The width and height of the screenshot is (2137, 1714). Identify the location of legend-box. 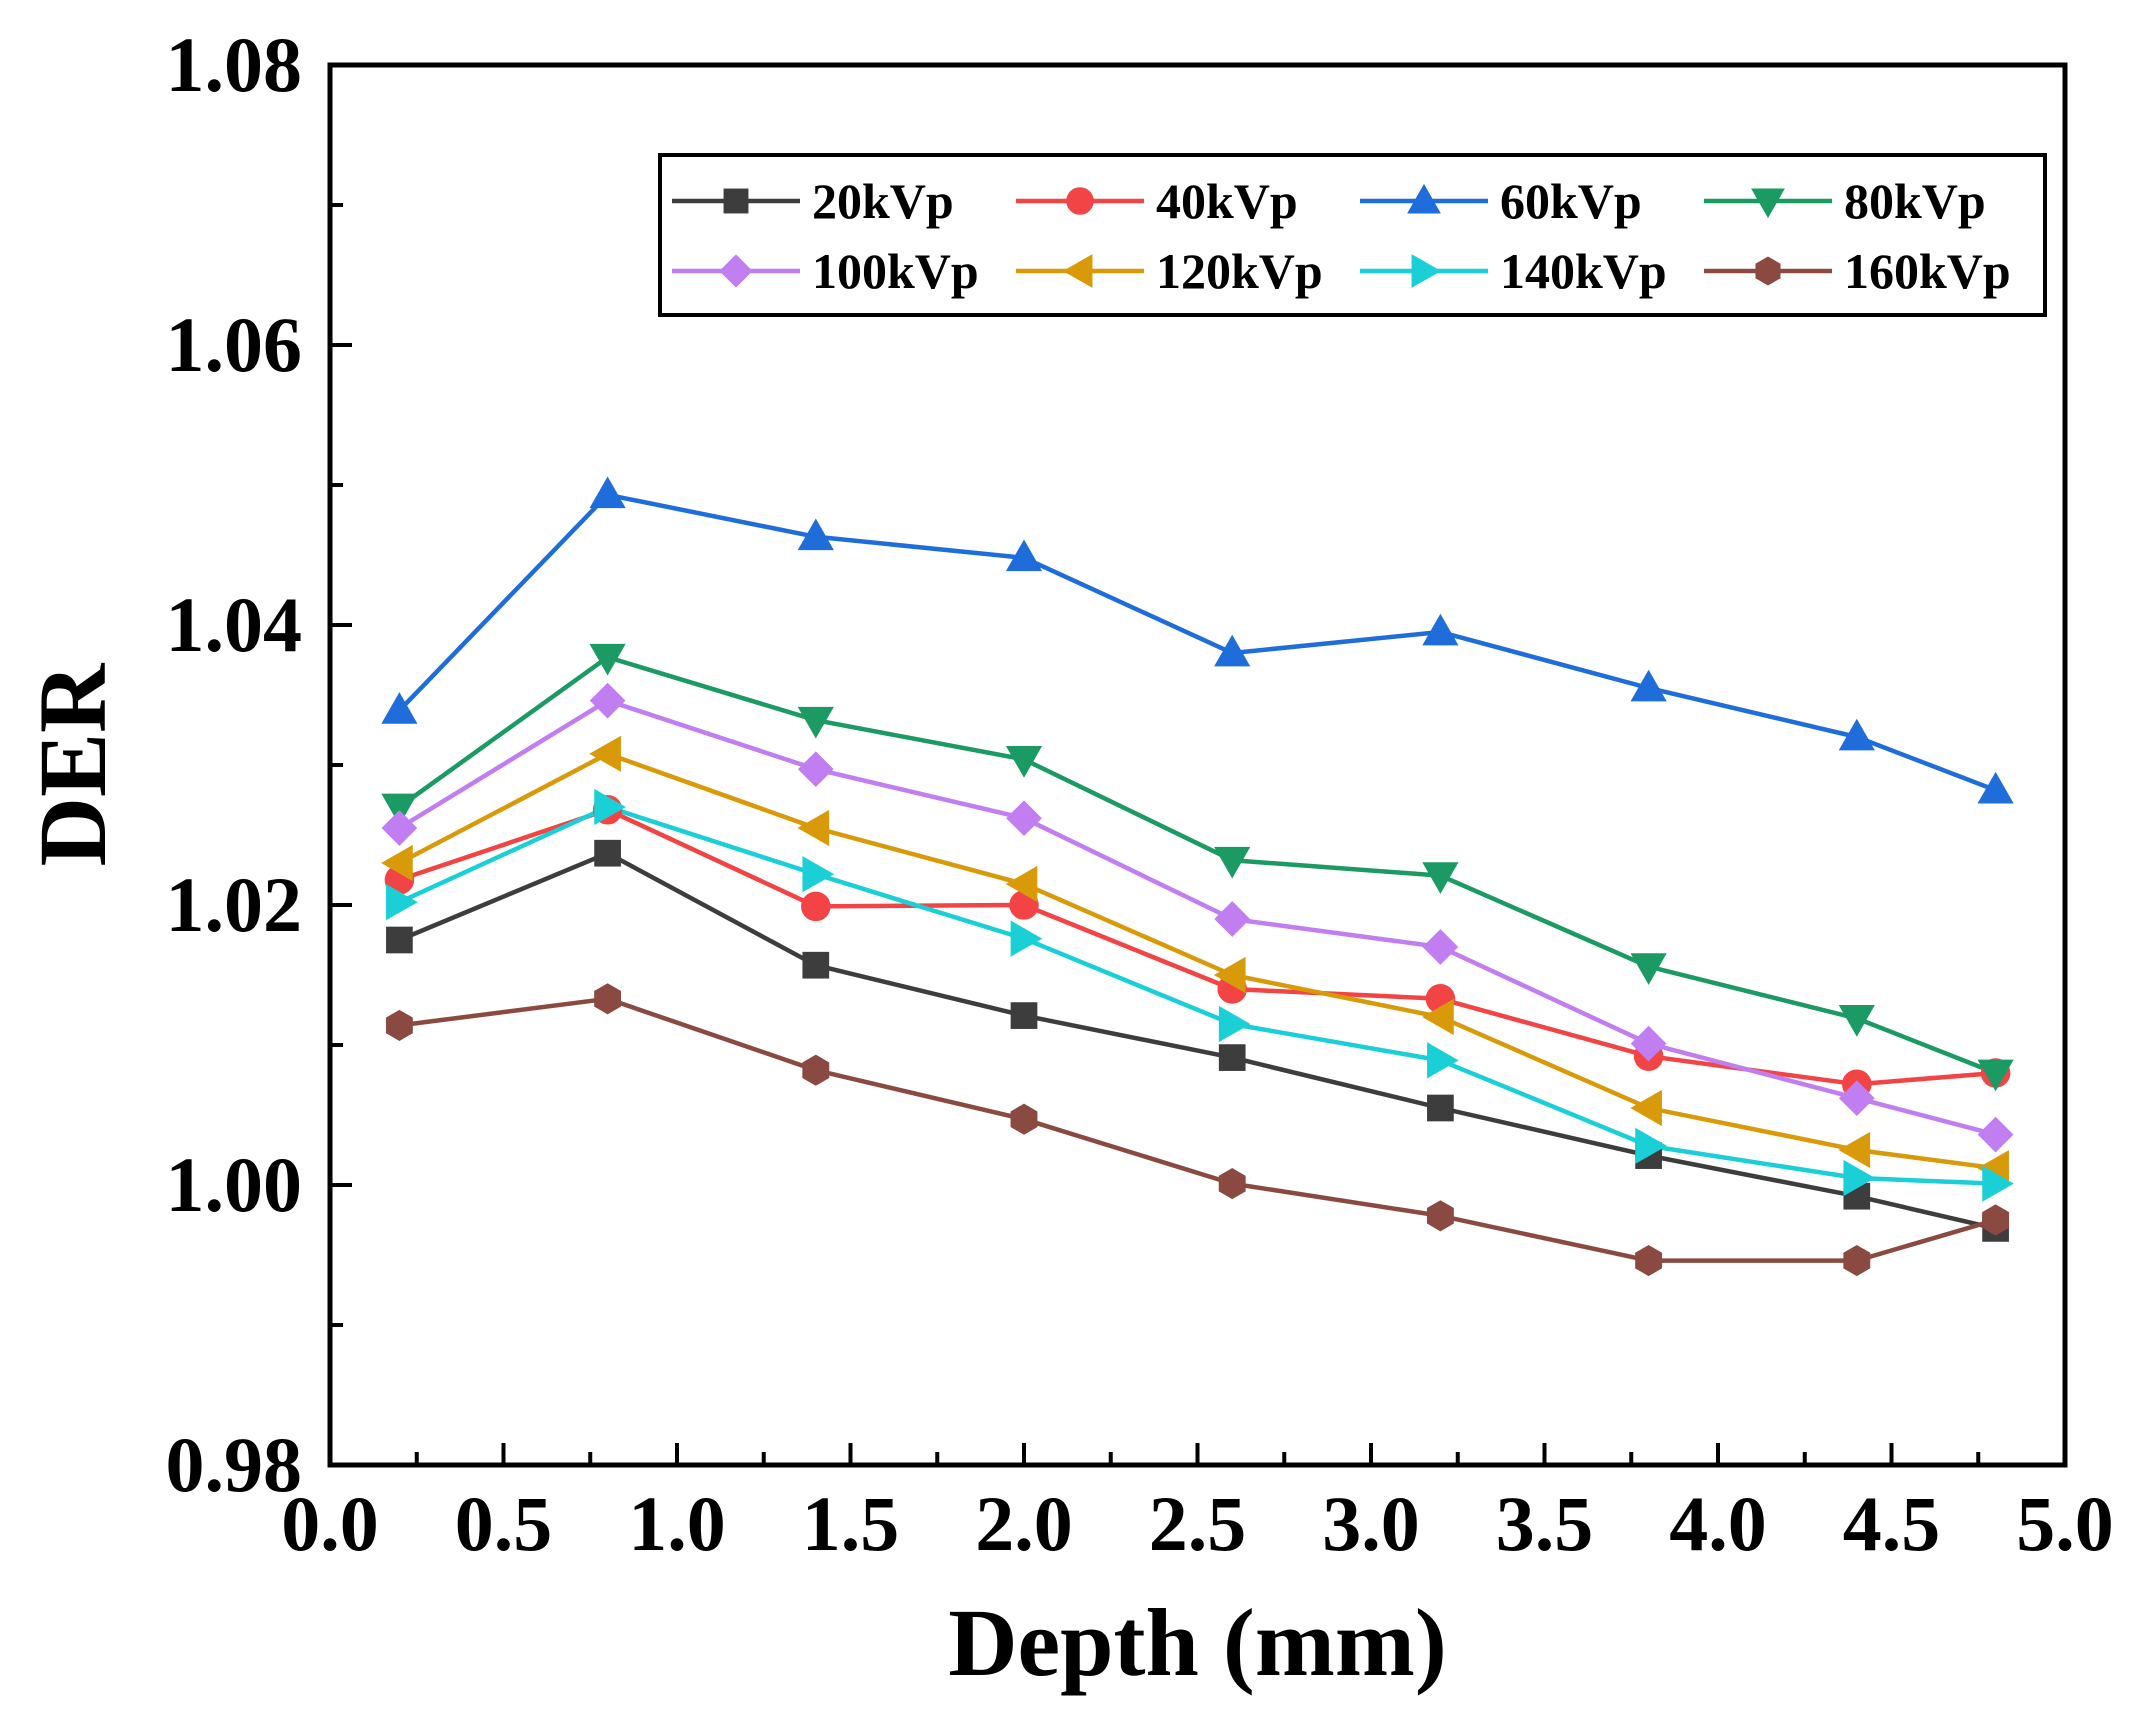
(1352, 235).